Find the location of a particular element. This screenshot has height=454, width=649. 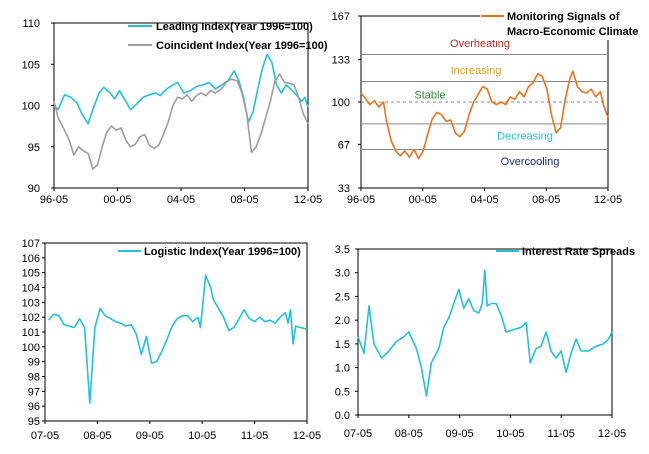

y-tick-label: 106 is located at coordinates (31, 259).